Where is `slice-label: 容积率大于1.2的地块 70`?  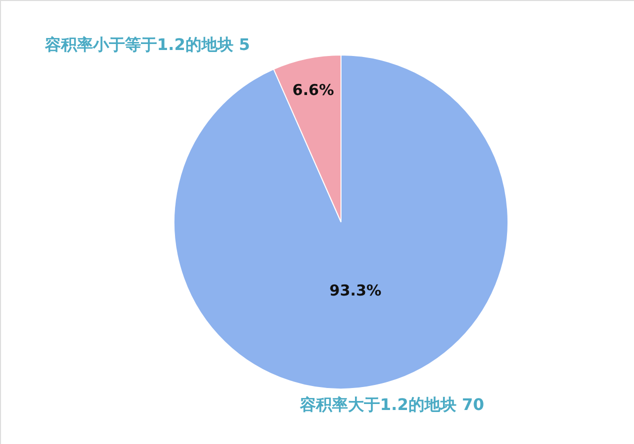
slice-label: 容积率大于1.2的地块 70 is located at coordinates (391, 404).